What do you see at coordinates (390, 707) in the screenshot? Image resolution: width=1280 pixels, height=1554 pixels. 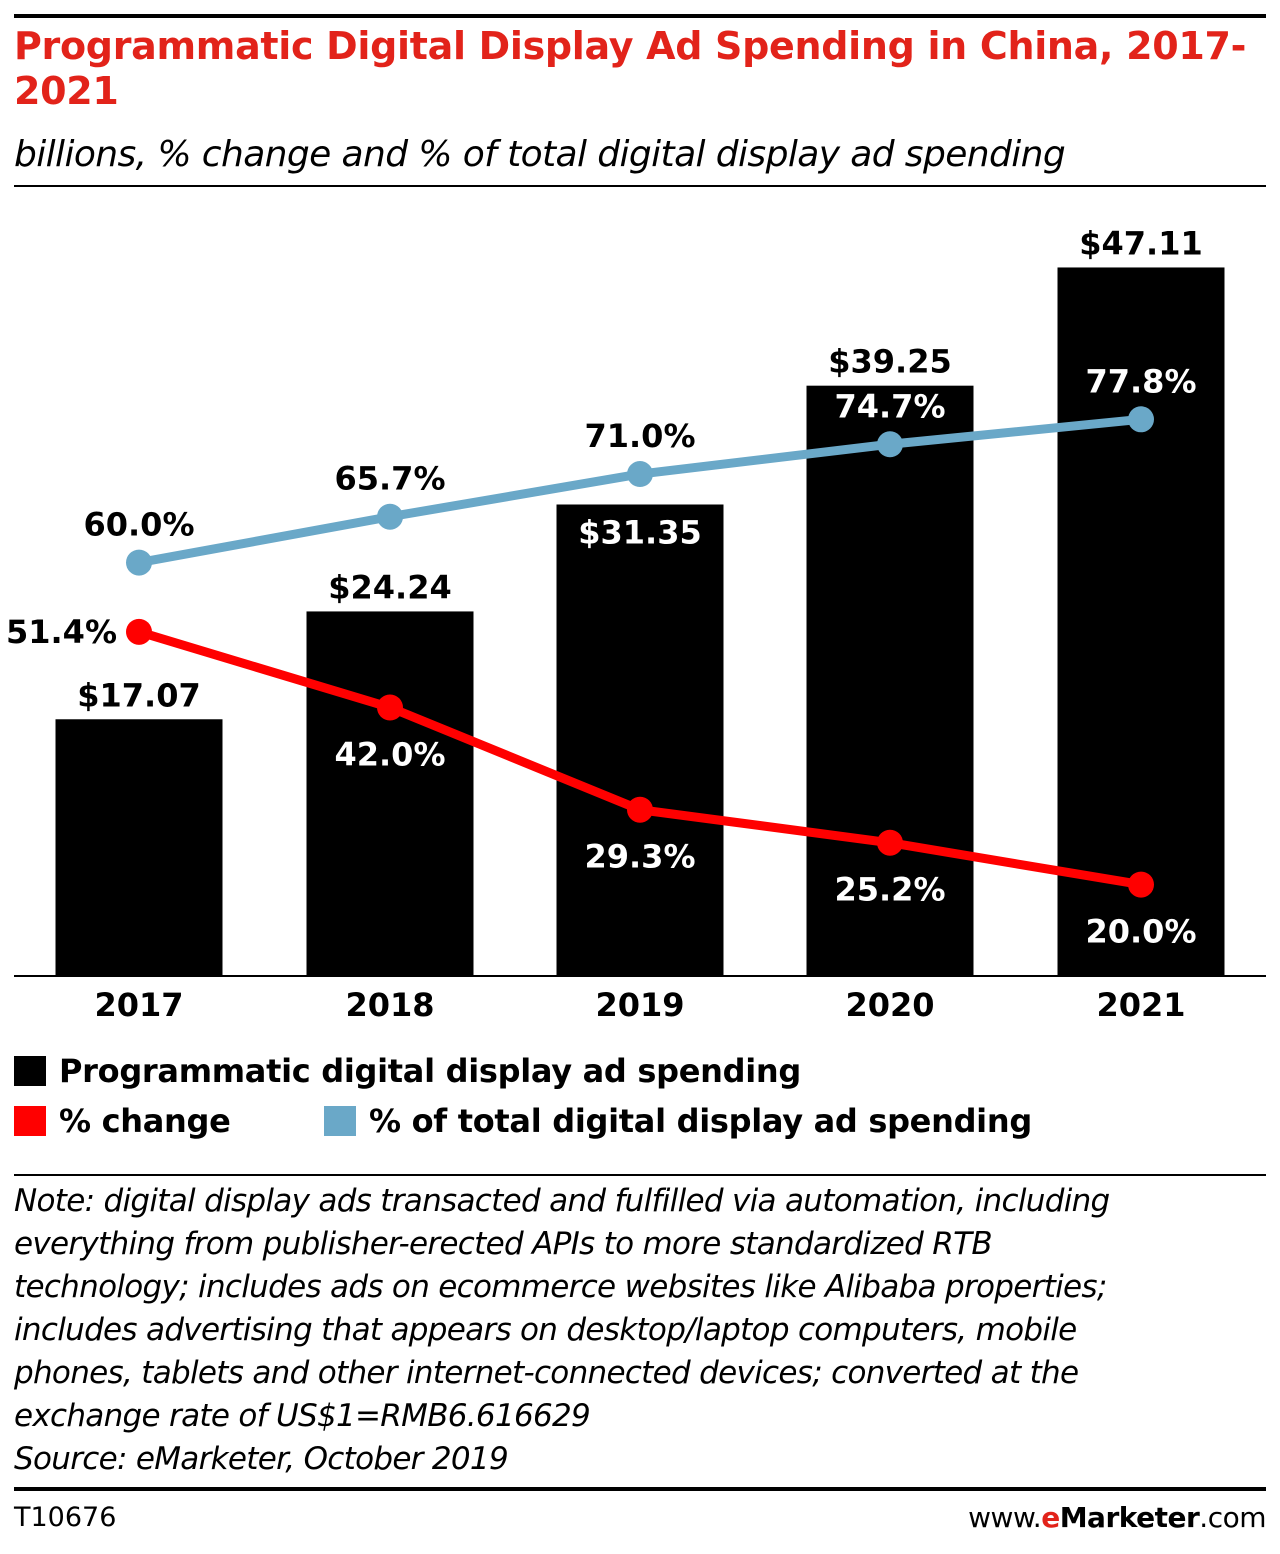 I see `change-point-2018` at bounding box center [390, 707].